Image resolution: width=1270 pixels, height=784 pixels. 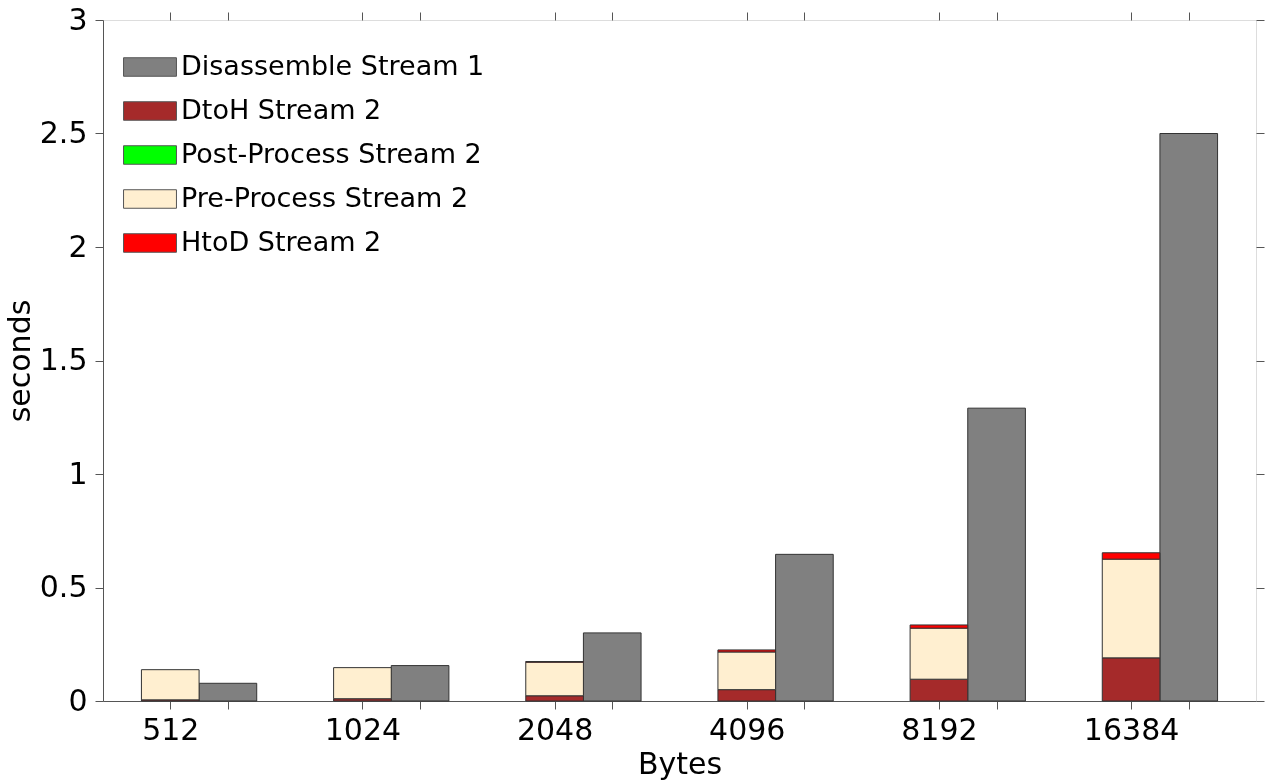 What do you see at coordinates (281, 241) in the screenshot?
I see `legend-label: HtoD Stream 2` at bounding box center [281, 241].